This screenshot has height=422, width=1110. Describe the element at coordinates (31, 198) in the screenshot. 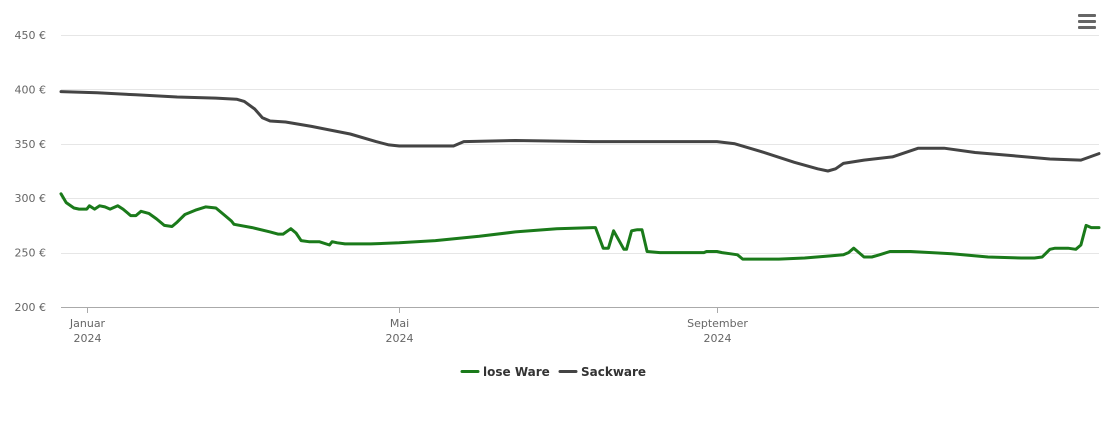

I see `y-tick-label: 300 €` at that location.